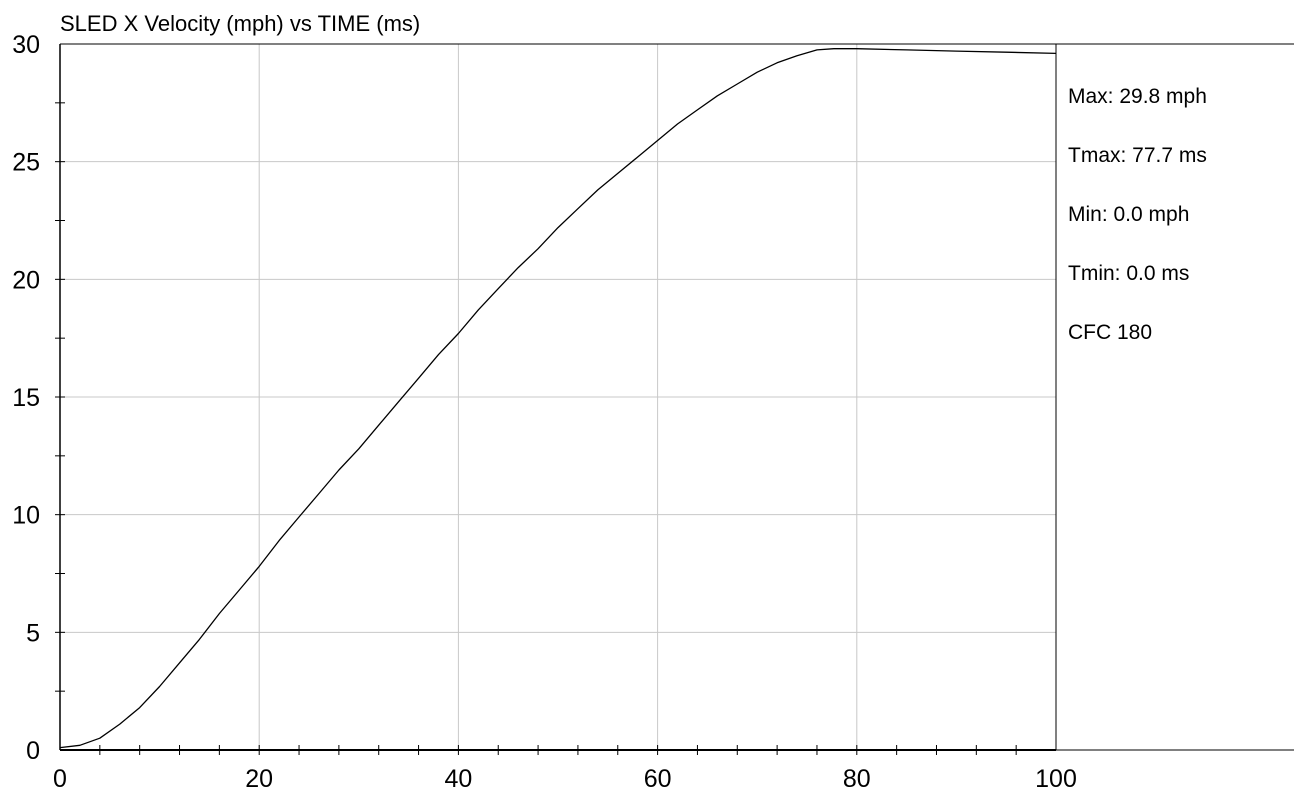 This screenshot has width=1294, height=799. What do you see at coordinates (26, 280) in the screenshot?
I see `y-tick-label: 20` at bounding box center [26, 280].